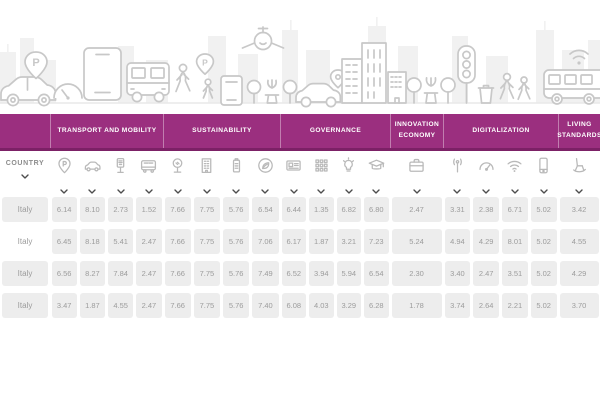 This screenshot has width=600, height=403. What do you see at coordinates (321, 273) in the screenshot?
I see `value-cell: 3.94` at bounding box center [321, 273].